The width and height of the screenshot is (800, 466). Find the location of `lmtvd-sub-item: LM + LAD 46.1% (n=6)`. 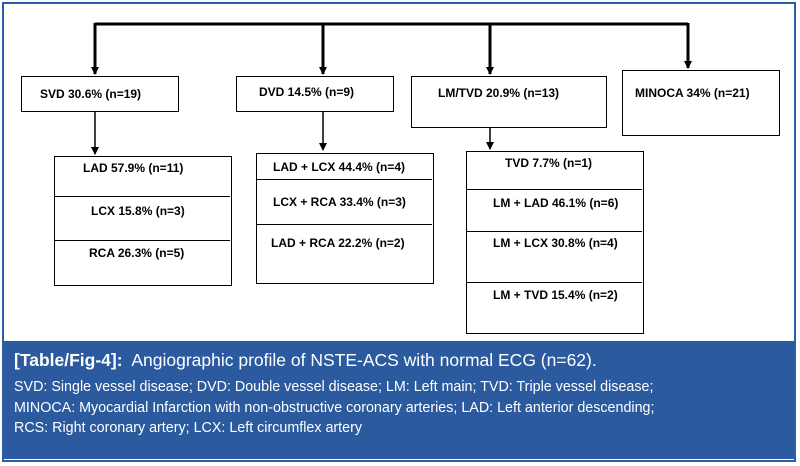

lmtvd-sub-item: LM + LAD 46.1% (n=6) is located at coordinates (556, 203).